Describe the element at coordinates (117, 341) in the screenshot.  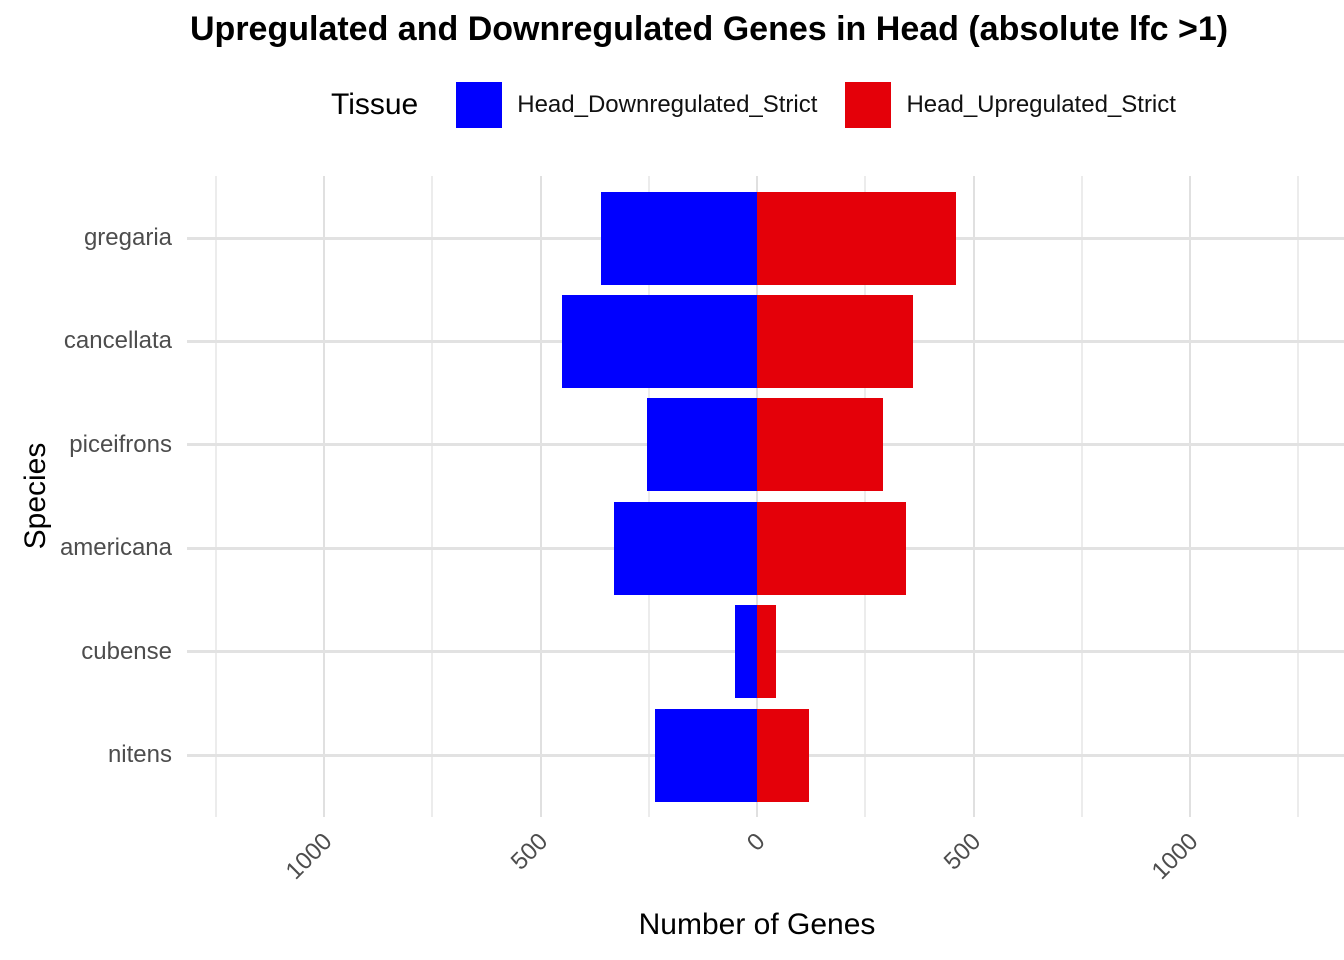
I see `y-tick-label-cancellata: cancellata` at that location.